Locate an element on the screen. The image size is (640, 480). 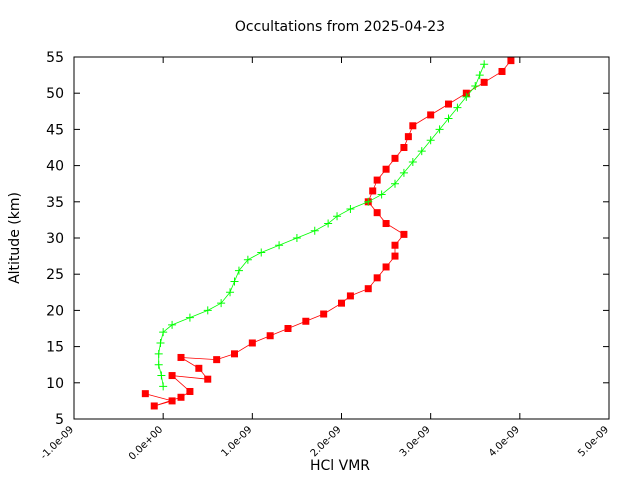
y-axis-label: Altitude (km) is located at coordinates (15, 238).